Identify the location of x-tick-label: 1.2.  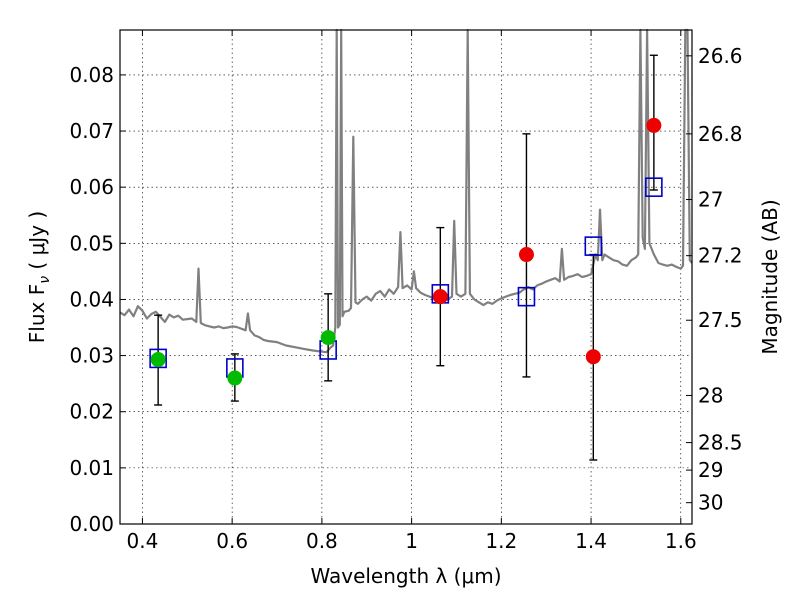
(501, 541).